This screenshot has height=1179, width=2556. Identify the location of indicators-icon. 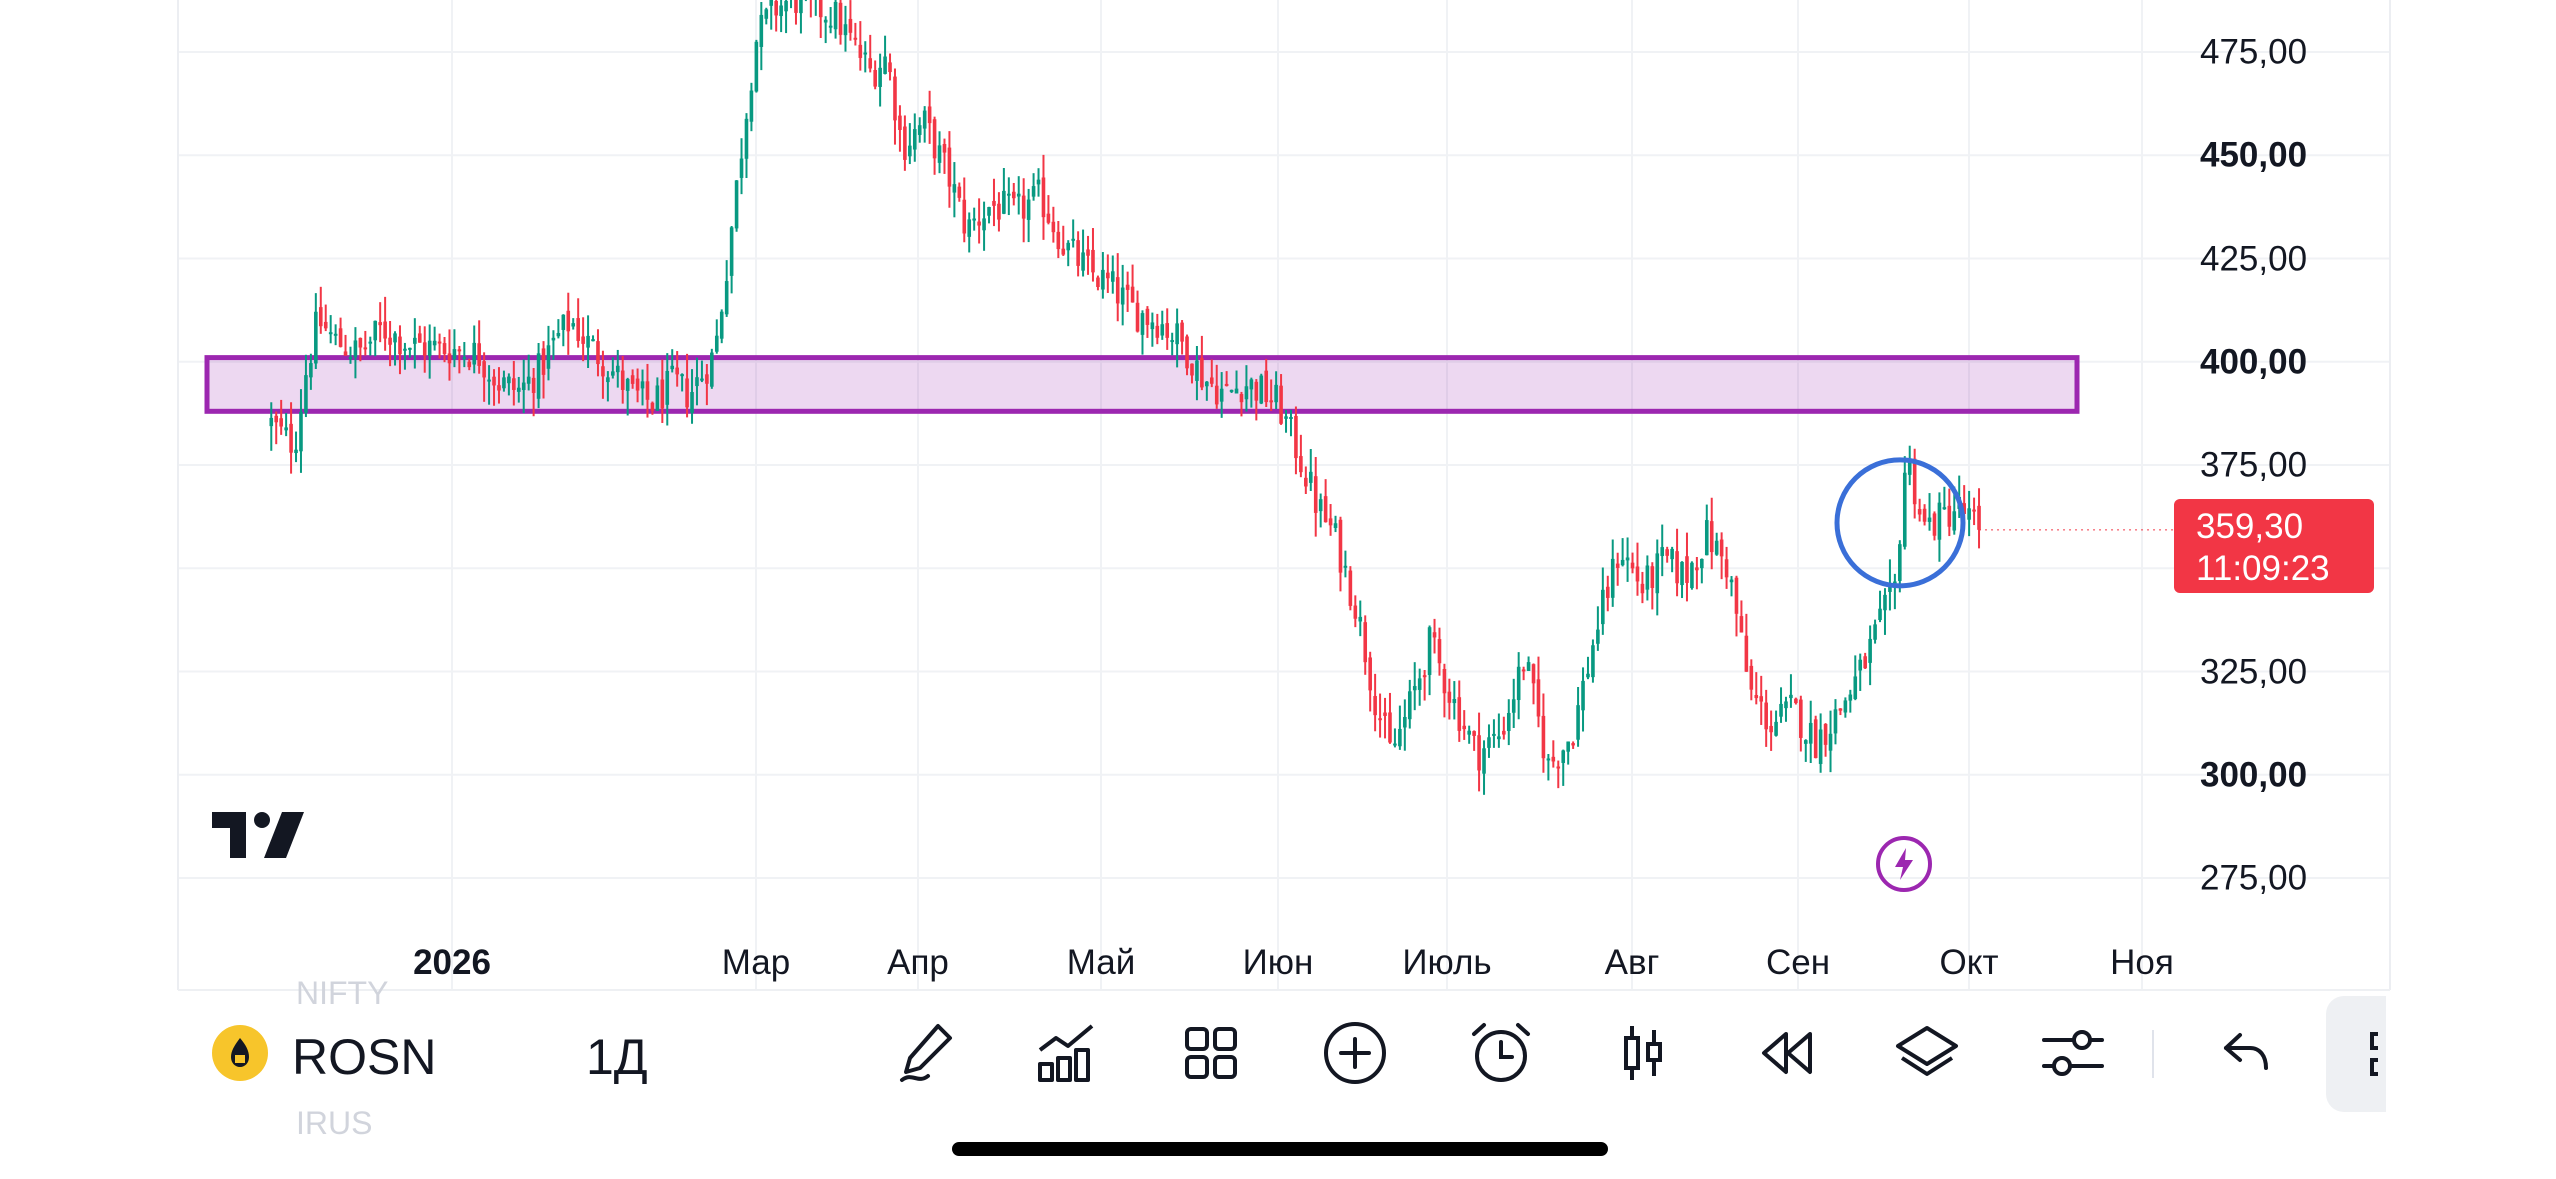
(1067, 1053).